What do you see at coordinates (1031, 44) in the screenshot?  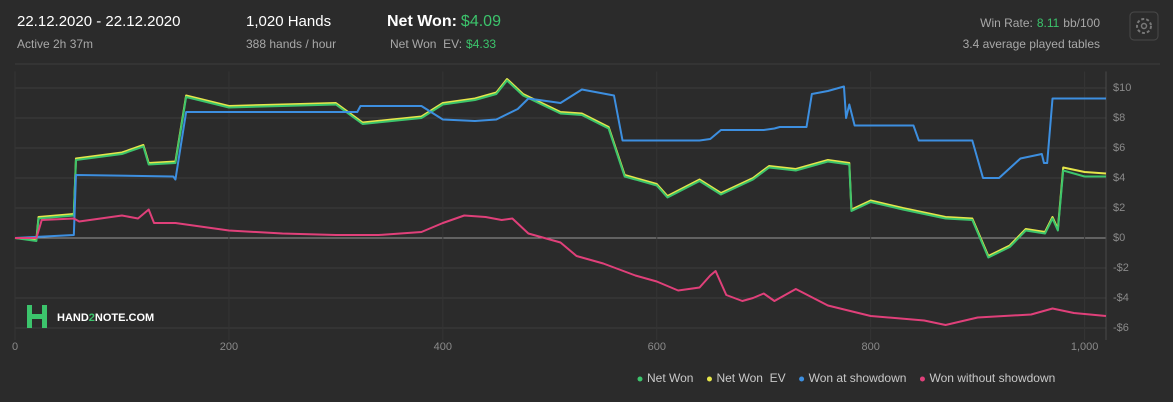 I see `tables: 3.4 average played tables` at bounding box center [1031, 44].